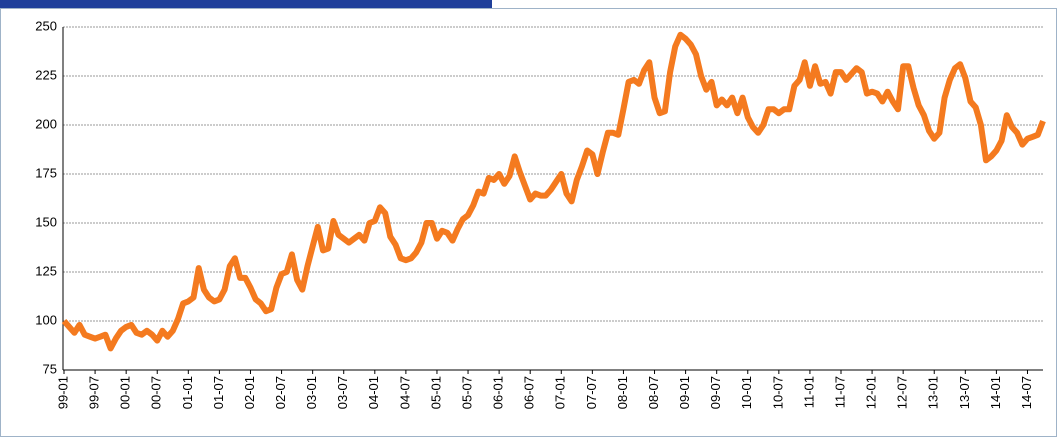  Describe the element at coordinates (560, 392) in the screenshot. I see `x-tick-label: 07-01` at that location.